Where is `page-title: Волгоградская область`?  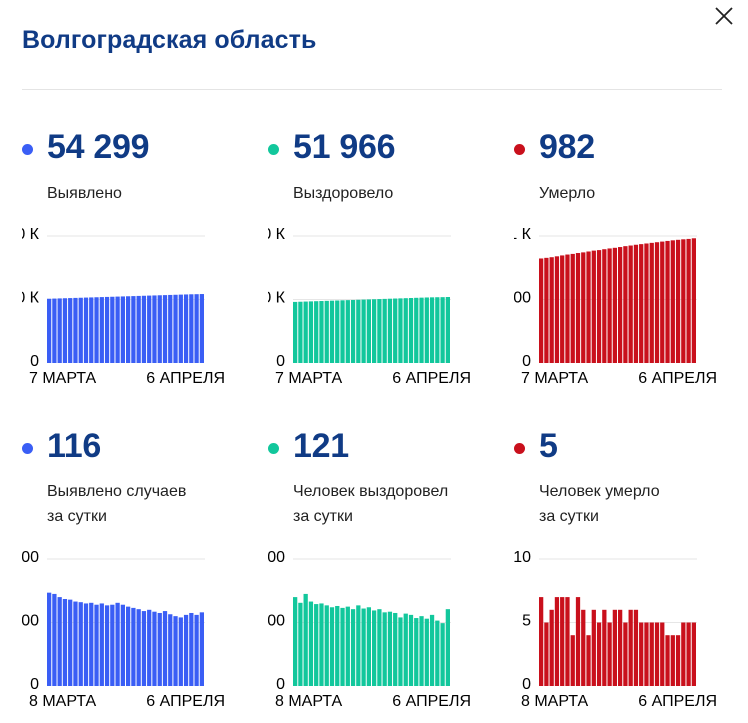 page-title: Волгоградская область is located at coordinates (169, 40).